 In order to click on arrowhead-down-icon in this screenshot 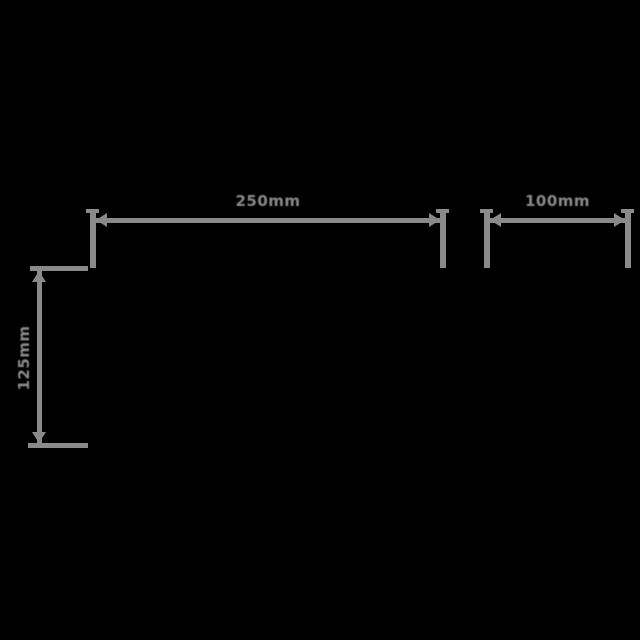, I will do `click(39, 437)`.